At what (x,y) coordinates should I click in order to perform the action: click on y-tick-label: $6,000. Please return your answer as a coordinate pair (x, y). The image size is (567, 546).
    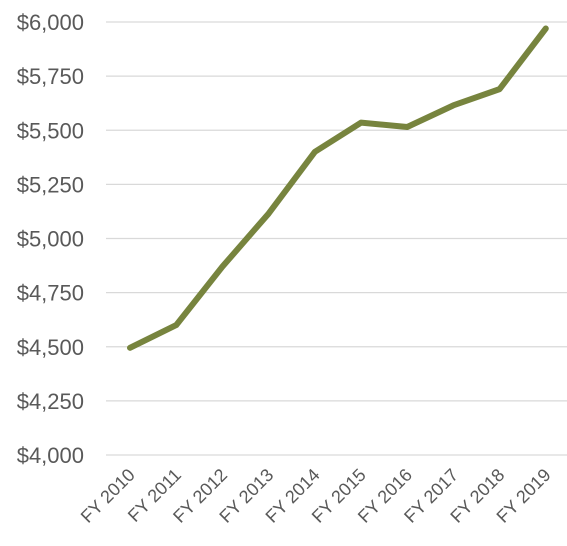
    Looking at the image, I should click on (50, 22).